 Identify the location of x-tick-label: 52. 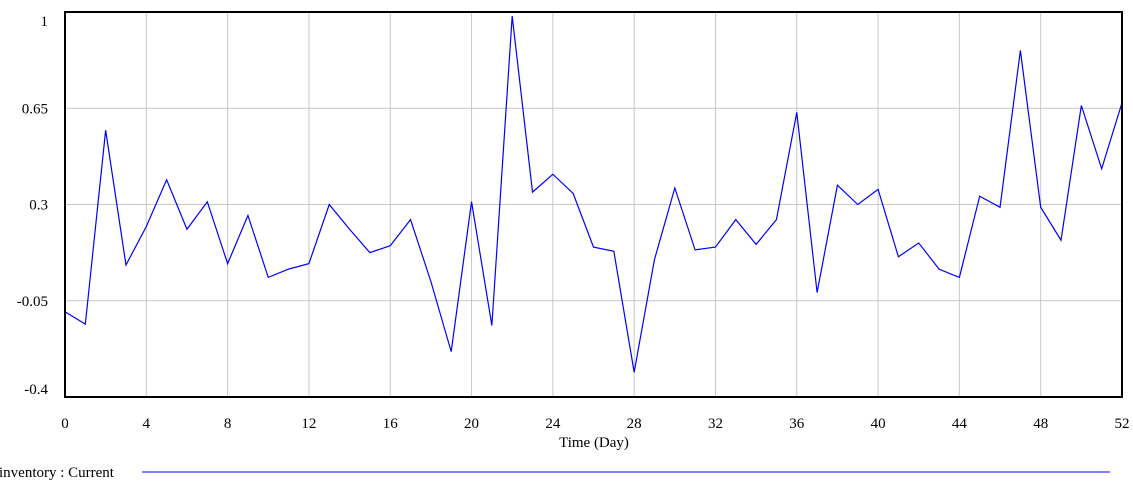
(1122, 424).